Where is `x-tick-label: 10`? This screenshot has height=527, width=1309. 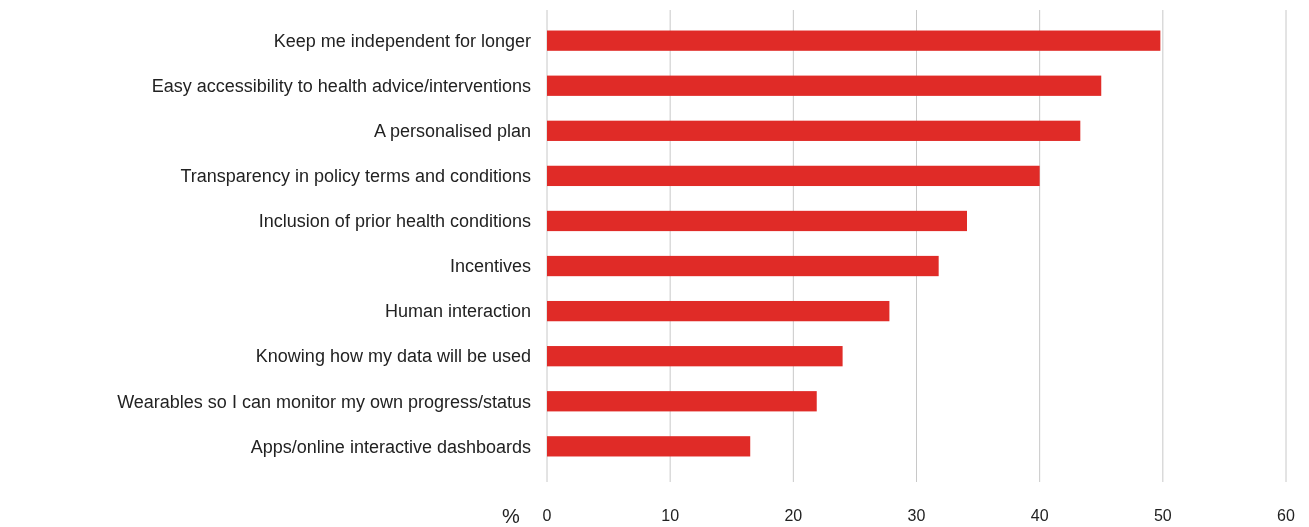 x-tick-label: 10 is located at coordinates (670, 515).